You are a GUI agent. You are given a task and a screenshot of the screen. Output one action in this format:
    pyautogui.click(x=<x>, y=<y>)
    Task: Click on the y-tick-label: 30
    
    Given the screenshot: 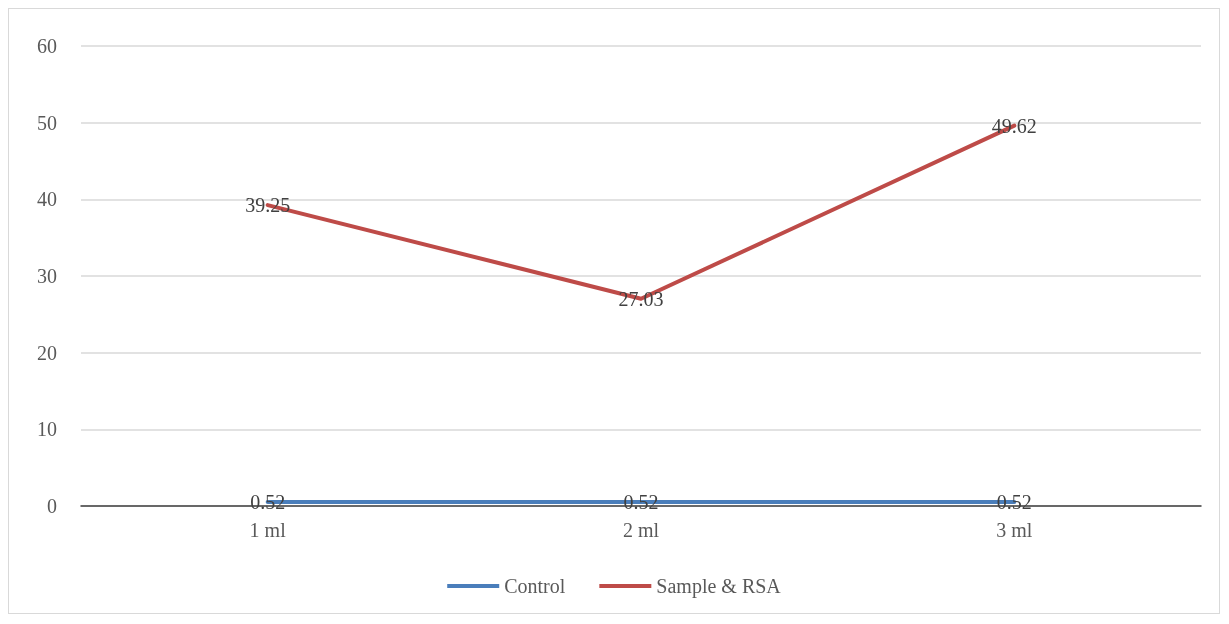 What is the action you would take?
    pyautogui.click(x=47, y=276)
    